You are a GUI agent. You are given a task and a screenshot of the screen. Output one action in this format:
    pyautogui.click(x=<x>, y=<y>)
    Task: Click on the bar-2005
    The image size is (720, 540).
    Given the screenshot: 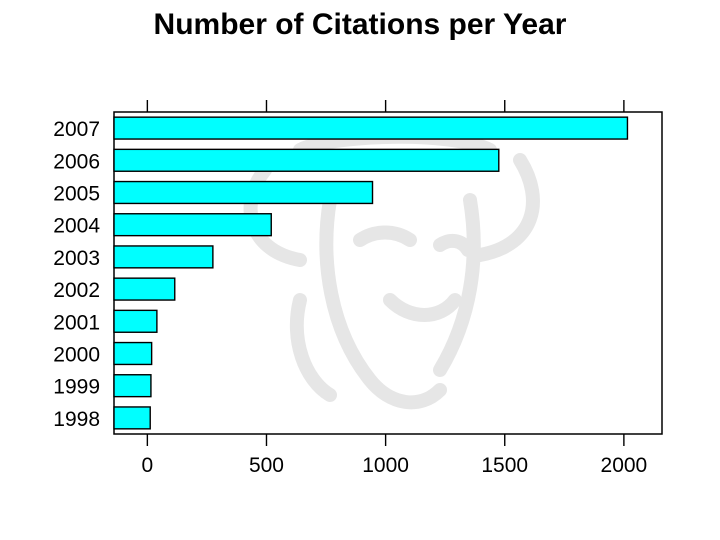 What is the action you would take?
    pyautogui.click(x=243, y=192)
    